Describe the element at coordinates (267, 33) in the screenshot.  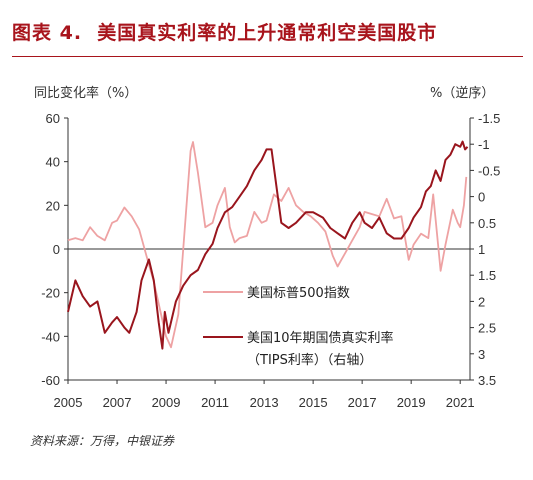
I see `figure-title-text: 美国真实利率的上升通常利空美国股市` at that location.